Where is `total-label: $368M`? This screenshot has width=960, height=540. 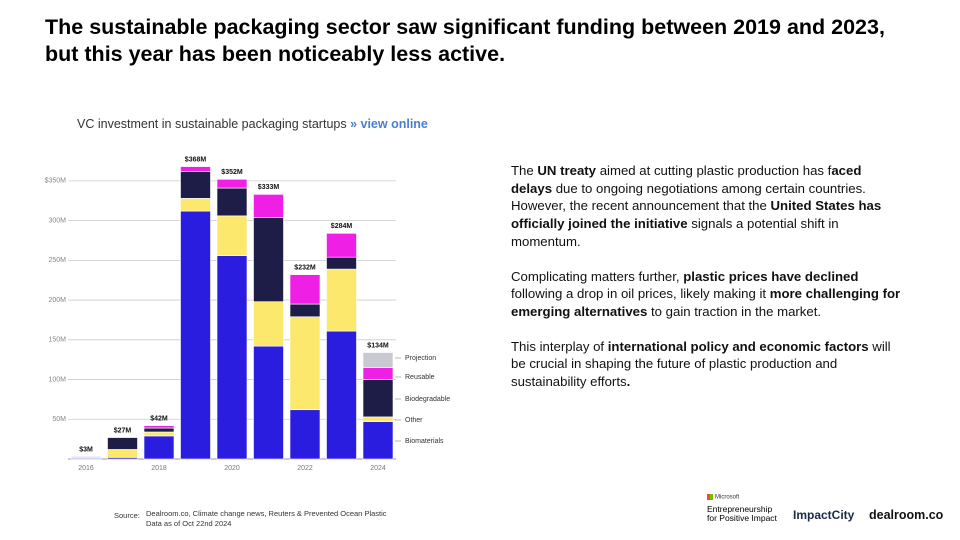 total-label: $368M is located at coordinates (196, 159).